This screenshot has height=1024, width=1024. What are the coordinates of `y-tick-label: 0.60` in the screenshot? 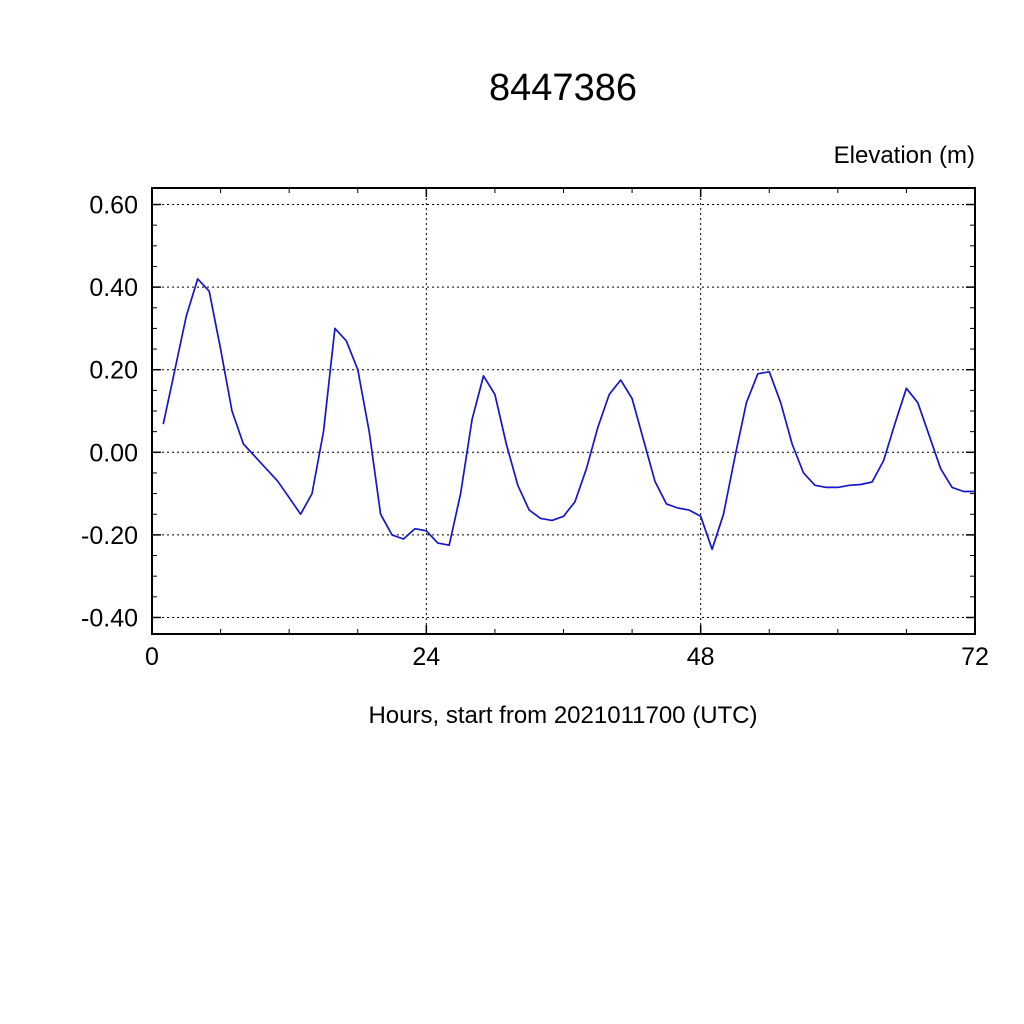 It's located at (113, 206).